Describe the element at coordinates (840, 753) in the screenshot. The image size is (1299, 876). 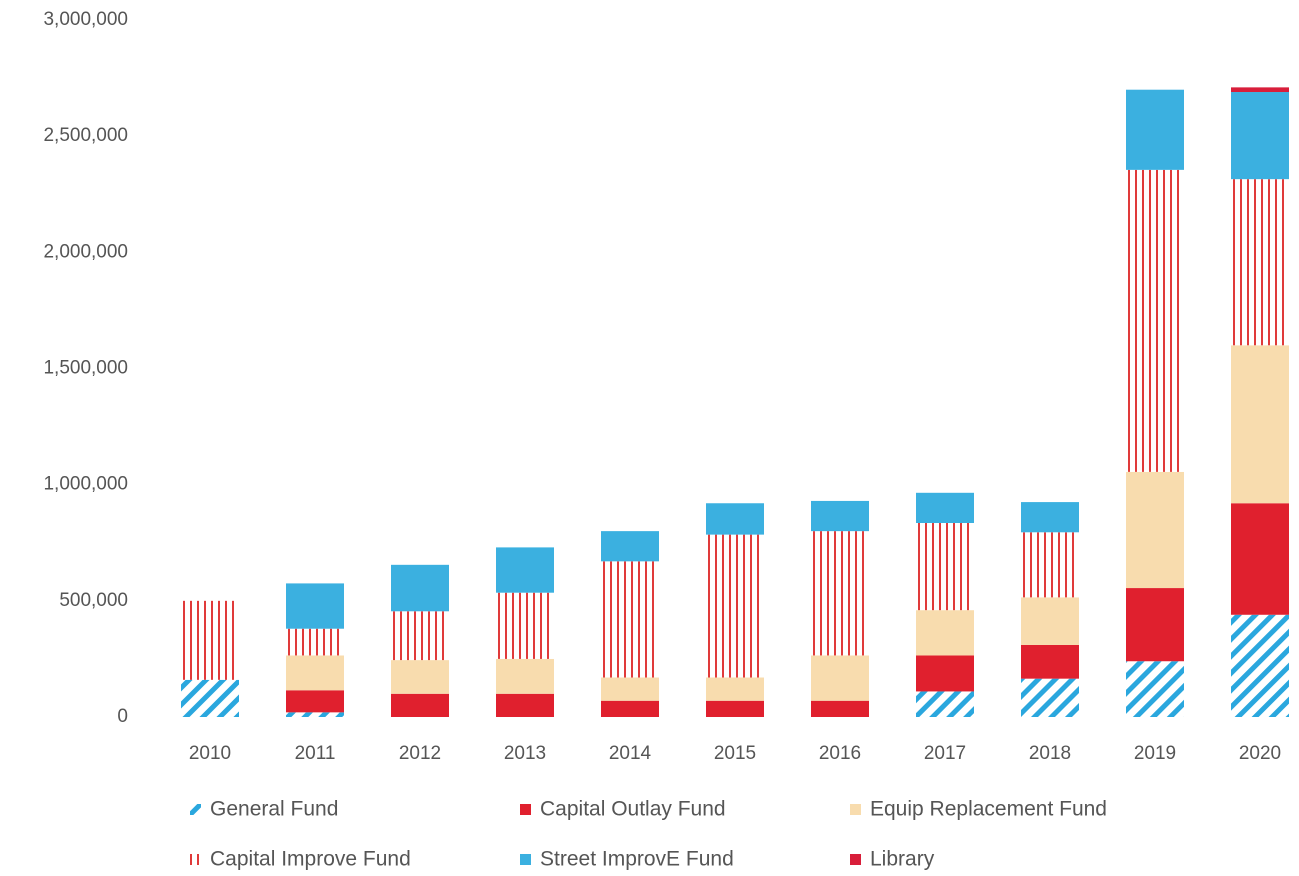
I see `x-tick-label: 2016` at that location.